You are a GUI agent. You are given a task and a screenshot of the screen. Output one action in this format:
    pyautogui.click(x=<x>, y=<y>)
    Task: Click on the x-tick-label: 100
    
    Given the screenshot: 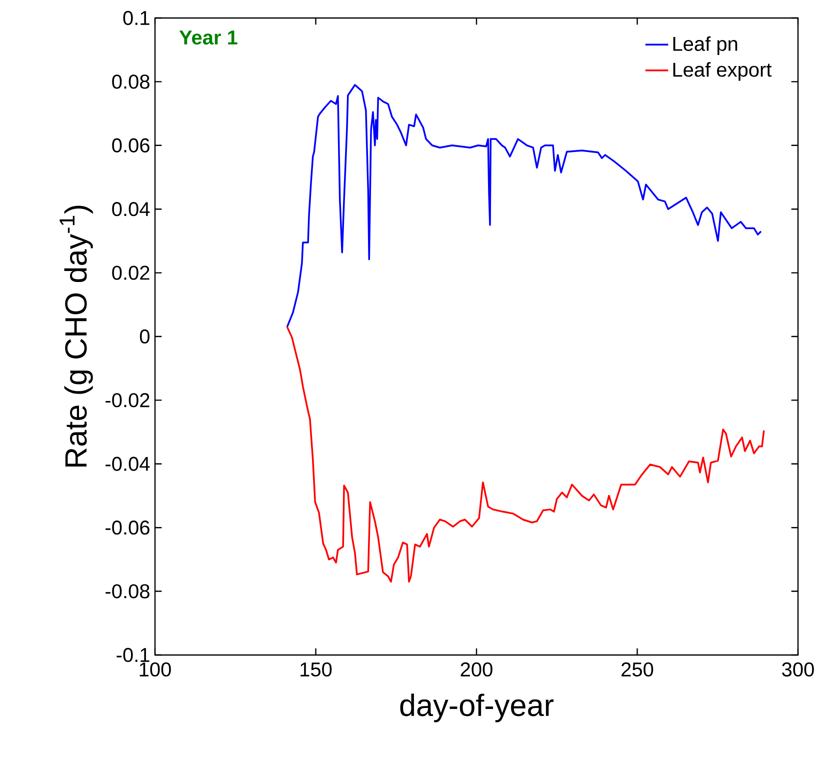 What is the action you would take?
    pyautogui.click(x=155, y=669)
    